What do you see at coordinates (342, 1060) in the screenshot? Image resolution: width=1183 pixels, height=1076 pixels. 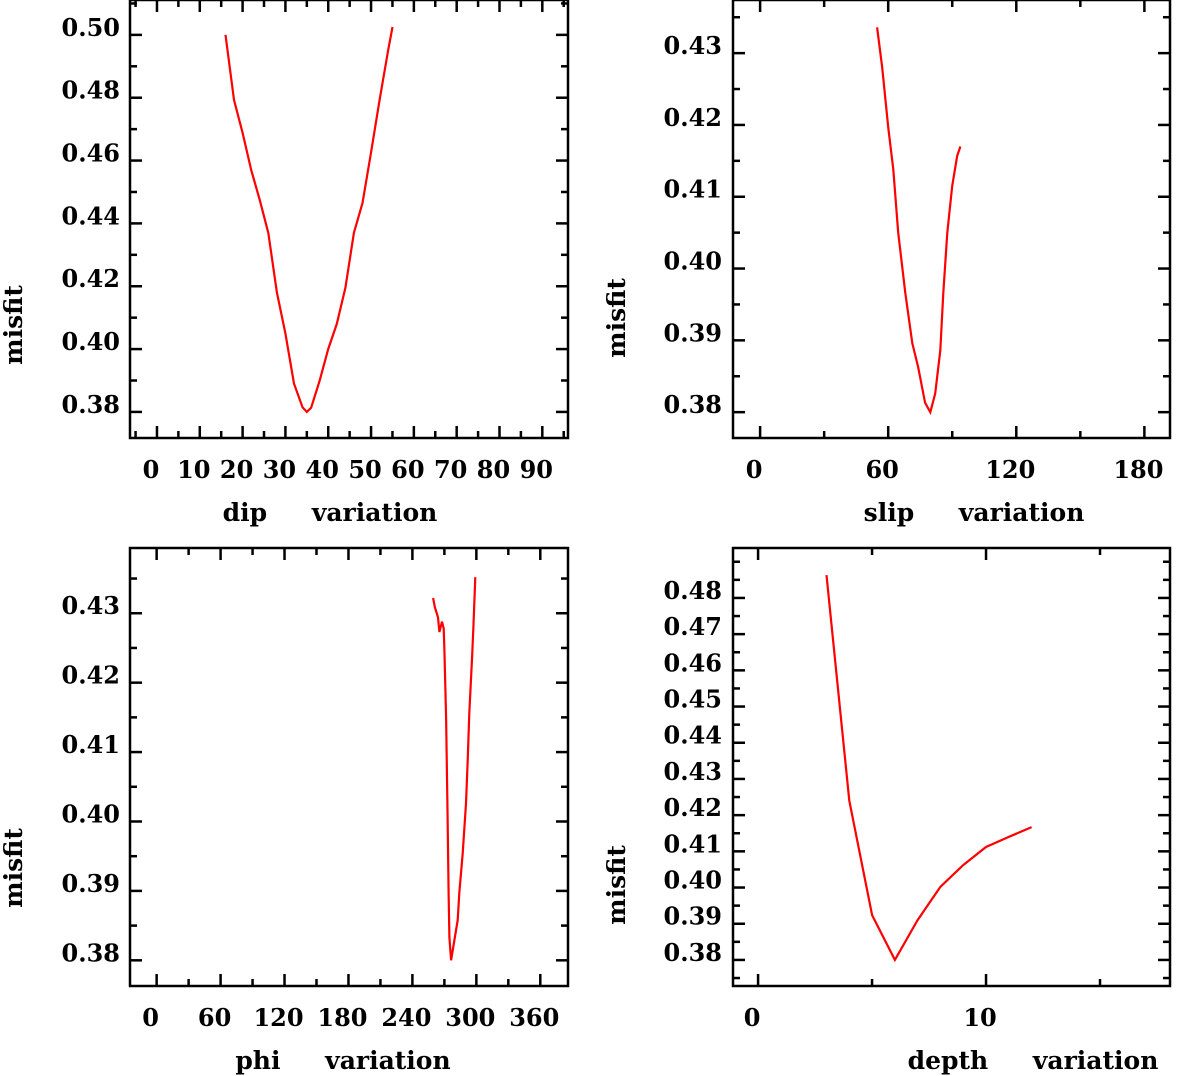 I see `x-axis-title: phi variation` at bounding box center [342, 1060].